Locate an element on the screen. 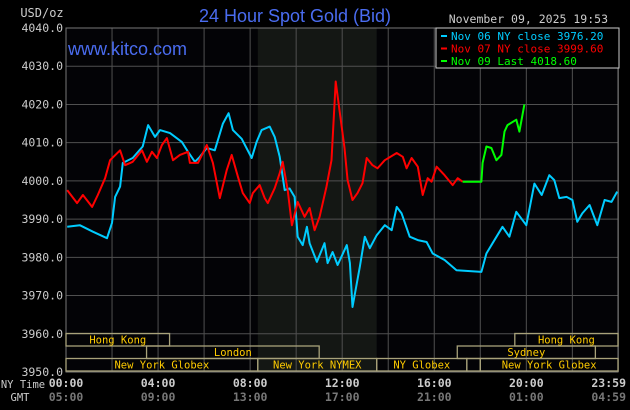 The width and height of the screenshot is (630, 410). y-tick-label: 3990.0 is located at coordinates (42, 219).